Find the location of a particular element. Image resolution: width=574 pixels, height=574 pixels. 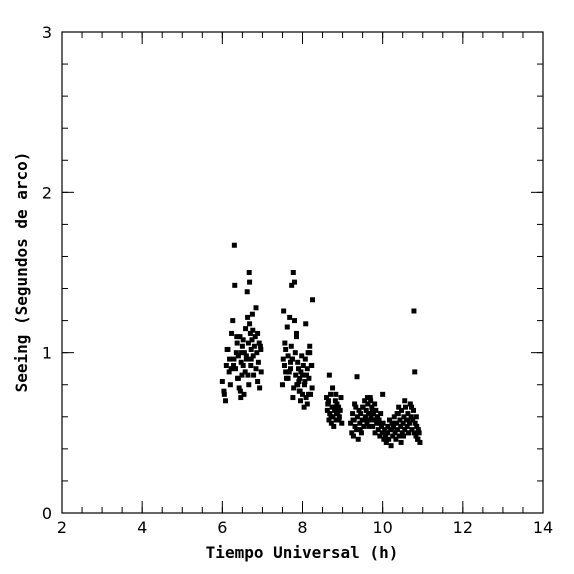

x-tick-label: 8 is located at coordinates (302, 527).